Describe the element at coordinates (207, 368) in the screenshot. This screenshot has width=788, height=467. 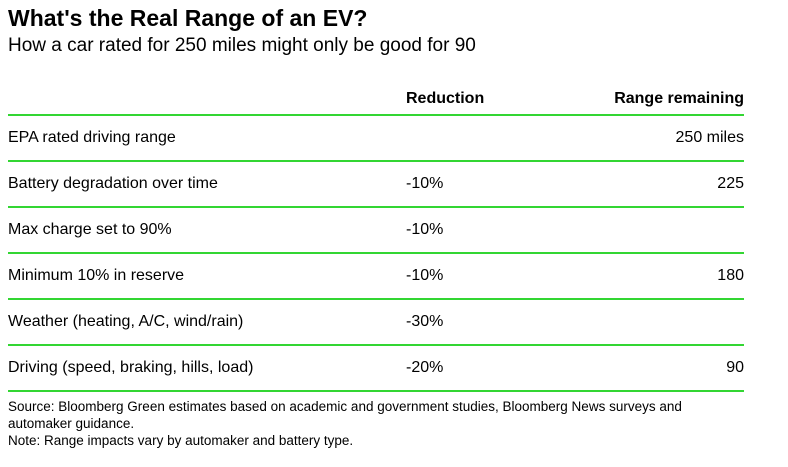
I see `row-label: Driving (speed, braking, hills, load)` at that location.